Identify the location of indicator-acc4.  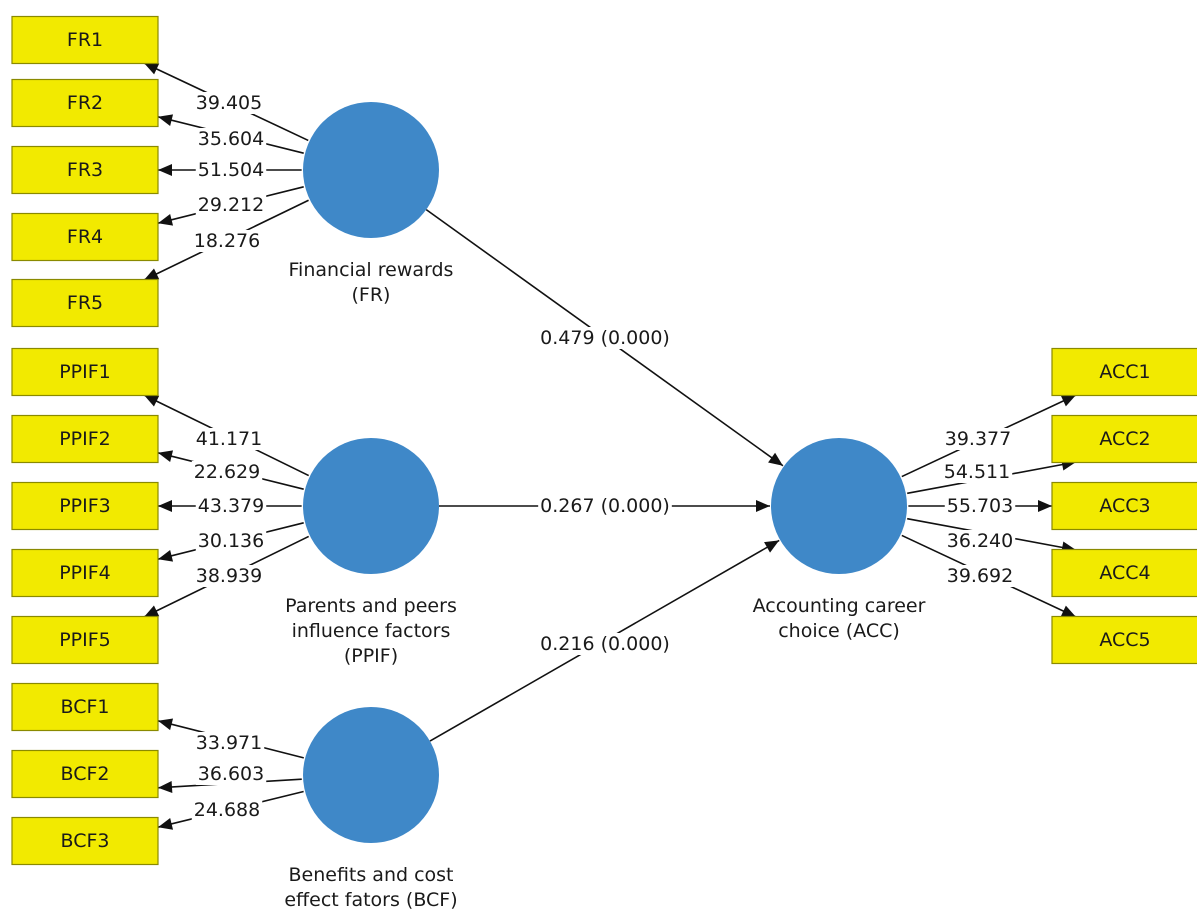
(1124, 573).